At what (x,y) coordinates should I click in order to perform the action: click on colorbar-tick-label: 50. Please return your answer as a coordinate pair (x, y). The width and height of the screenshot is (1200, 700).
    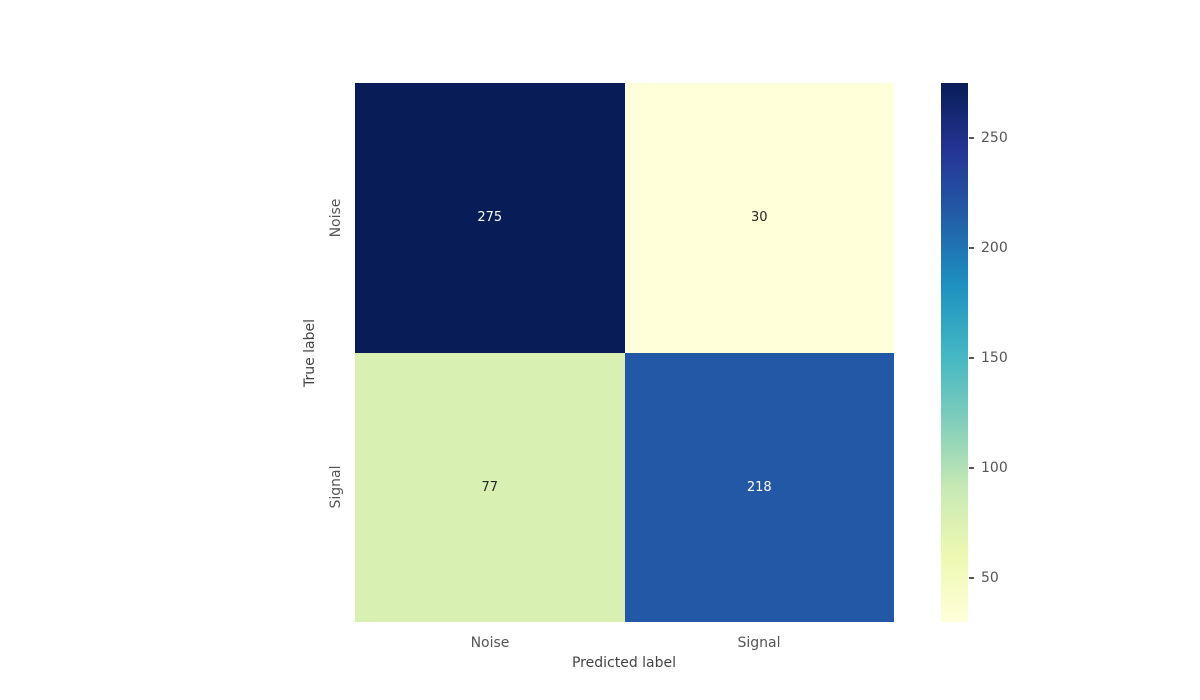
    Looking at the image, I should click on (990, 578).